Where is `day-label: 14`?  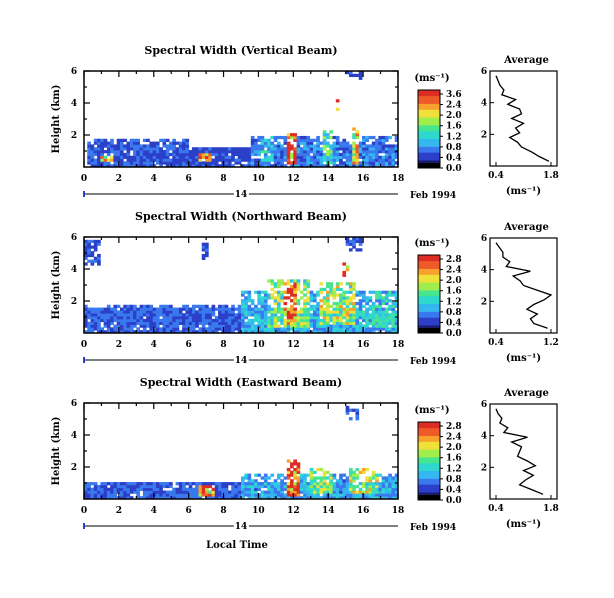
day-label: 14 is located at coordinates (241, 527).